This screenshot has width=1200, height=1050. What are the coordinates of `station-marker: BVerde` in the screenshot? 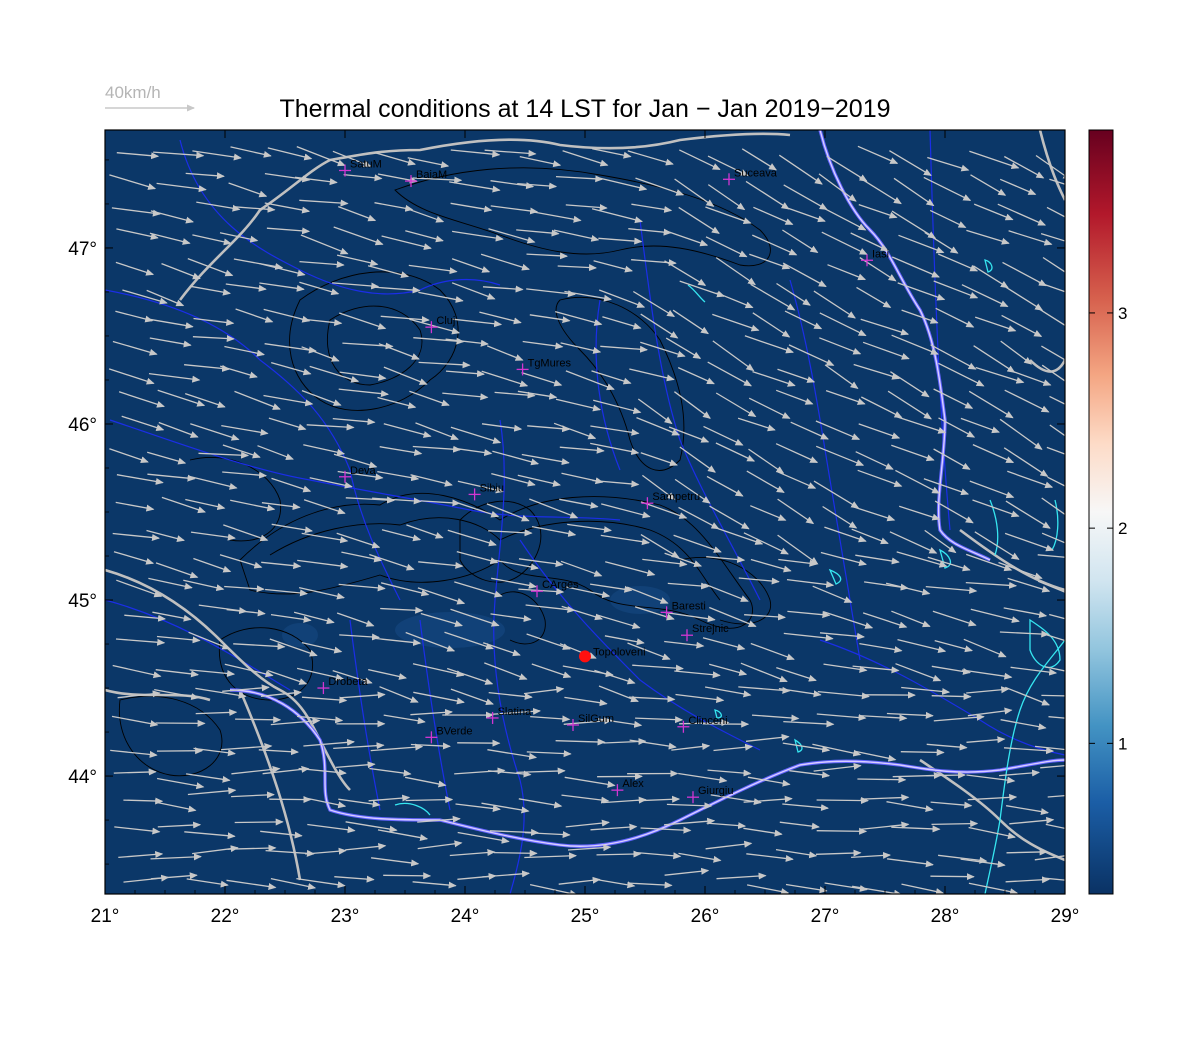 It's located at (448, 734).